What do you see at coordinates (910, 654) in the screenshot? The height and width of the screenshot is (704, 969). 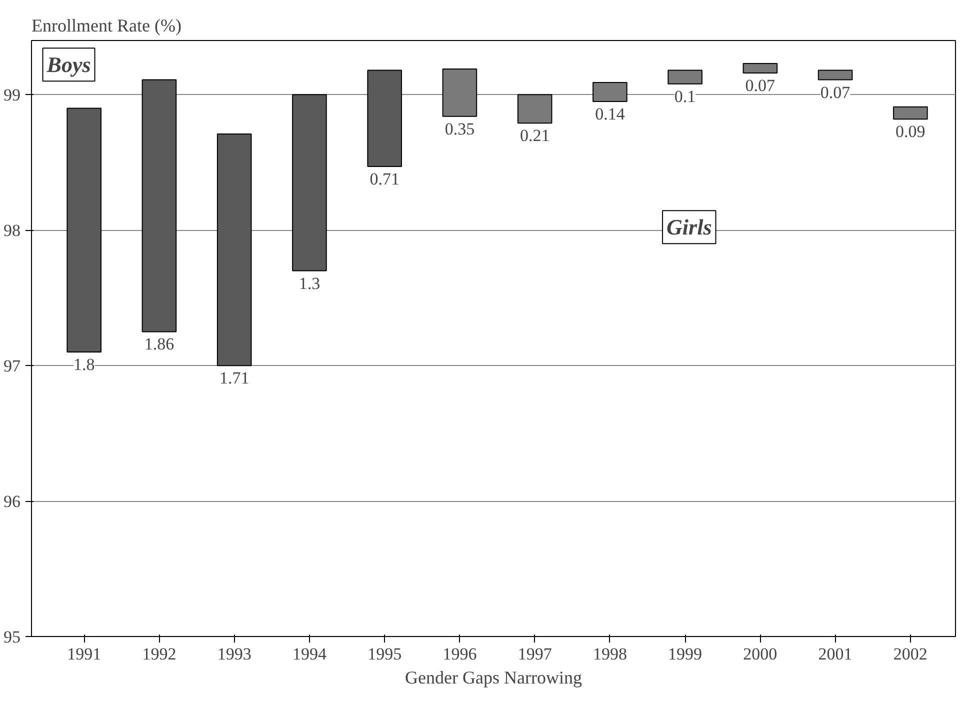 I see `x-tick-label: 2002` at bounding box center [910, 654].